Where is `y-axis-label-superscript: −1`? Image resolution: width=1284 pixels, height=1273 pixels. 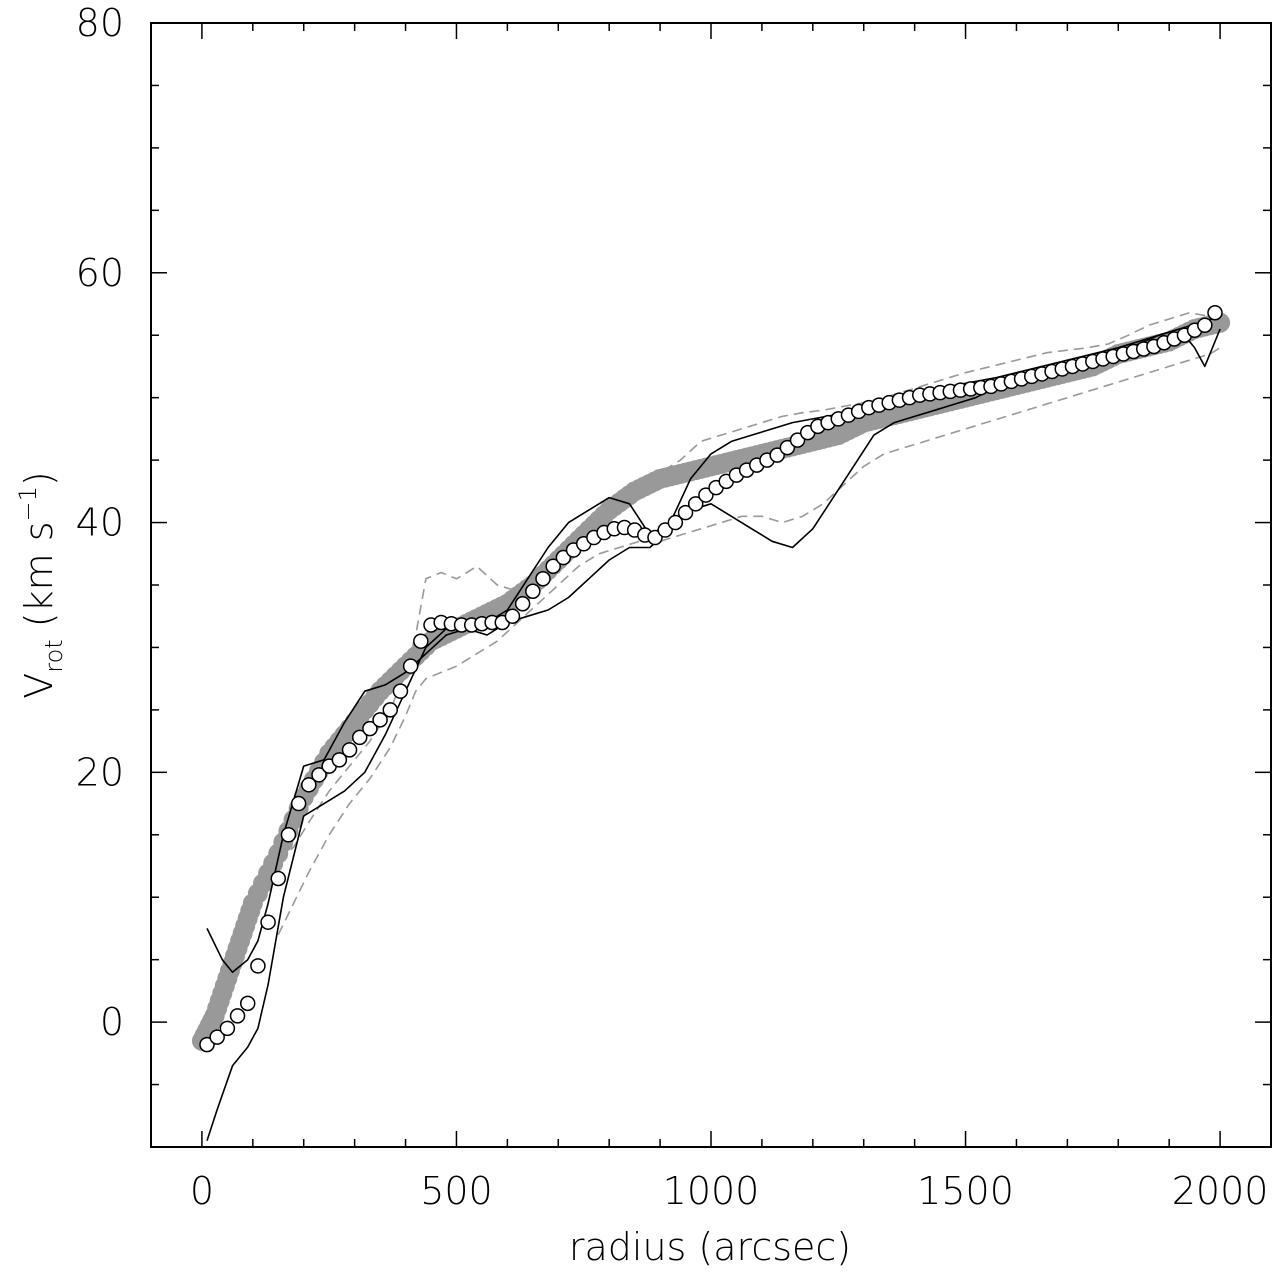
y-axis-label-superscript: −1 is located at coordinates (28, 503).